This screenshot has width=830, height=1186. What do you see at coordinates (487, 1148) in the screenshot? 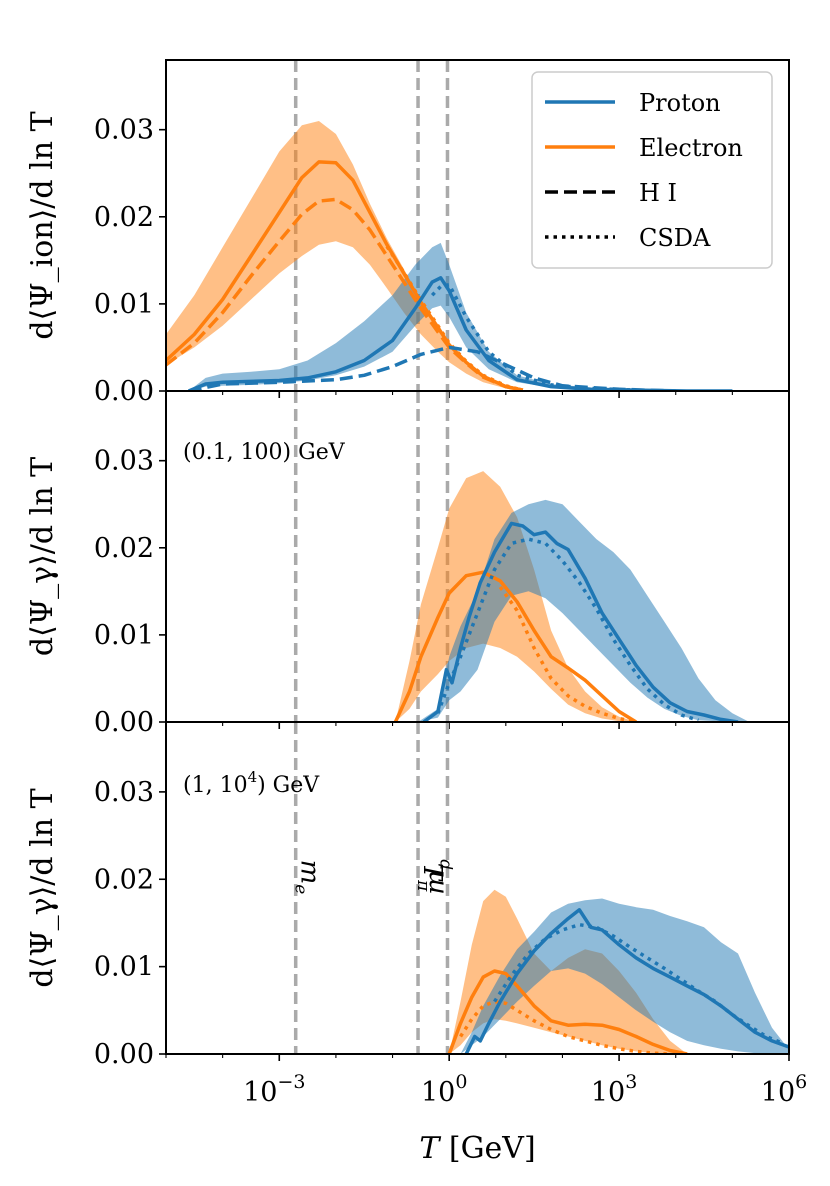
I see `xlabel-unit: [GeV]` at bounding box center [487, 1148].